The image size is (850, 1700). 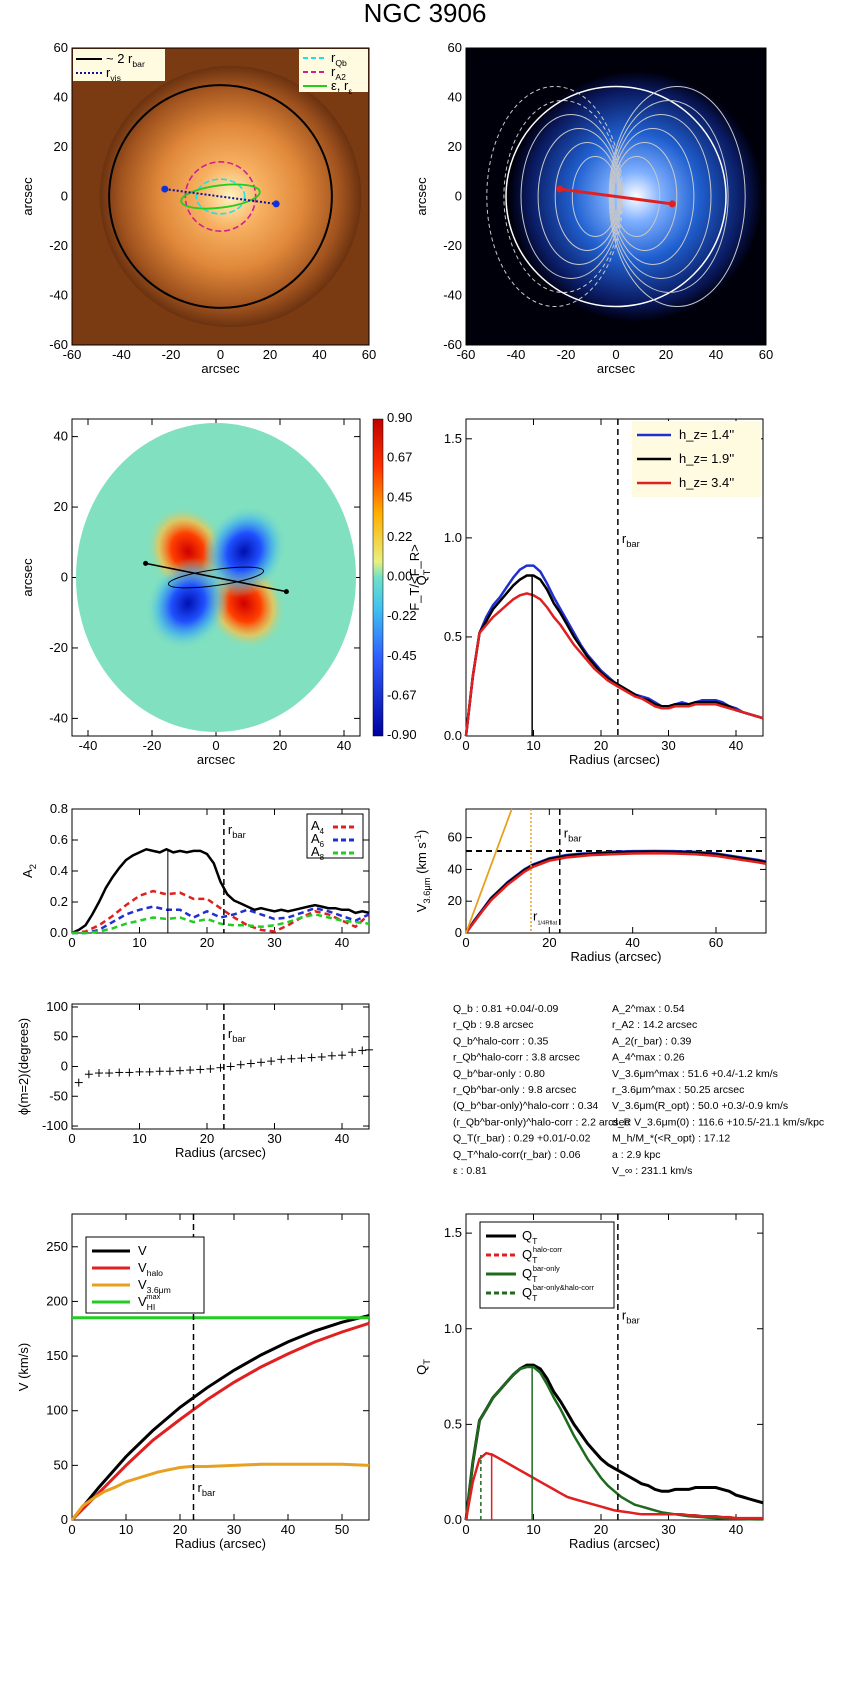 What do you see at coordinates (125, 60) in the screenshot?
I see `legend-label: ~ 2 rbar` at bounding box center [125, 60].